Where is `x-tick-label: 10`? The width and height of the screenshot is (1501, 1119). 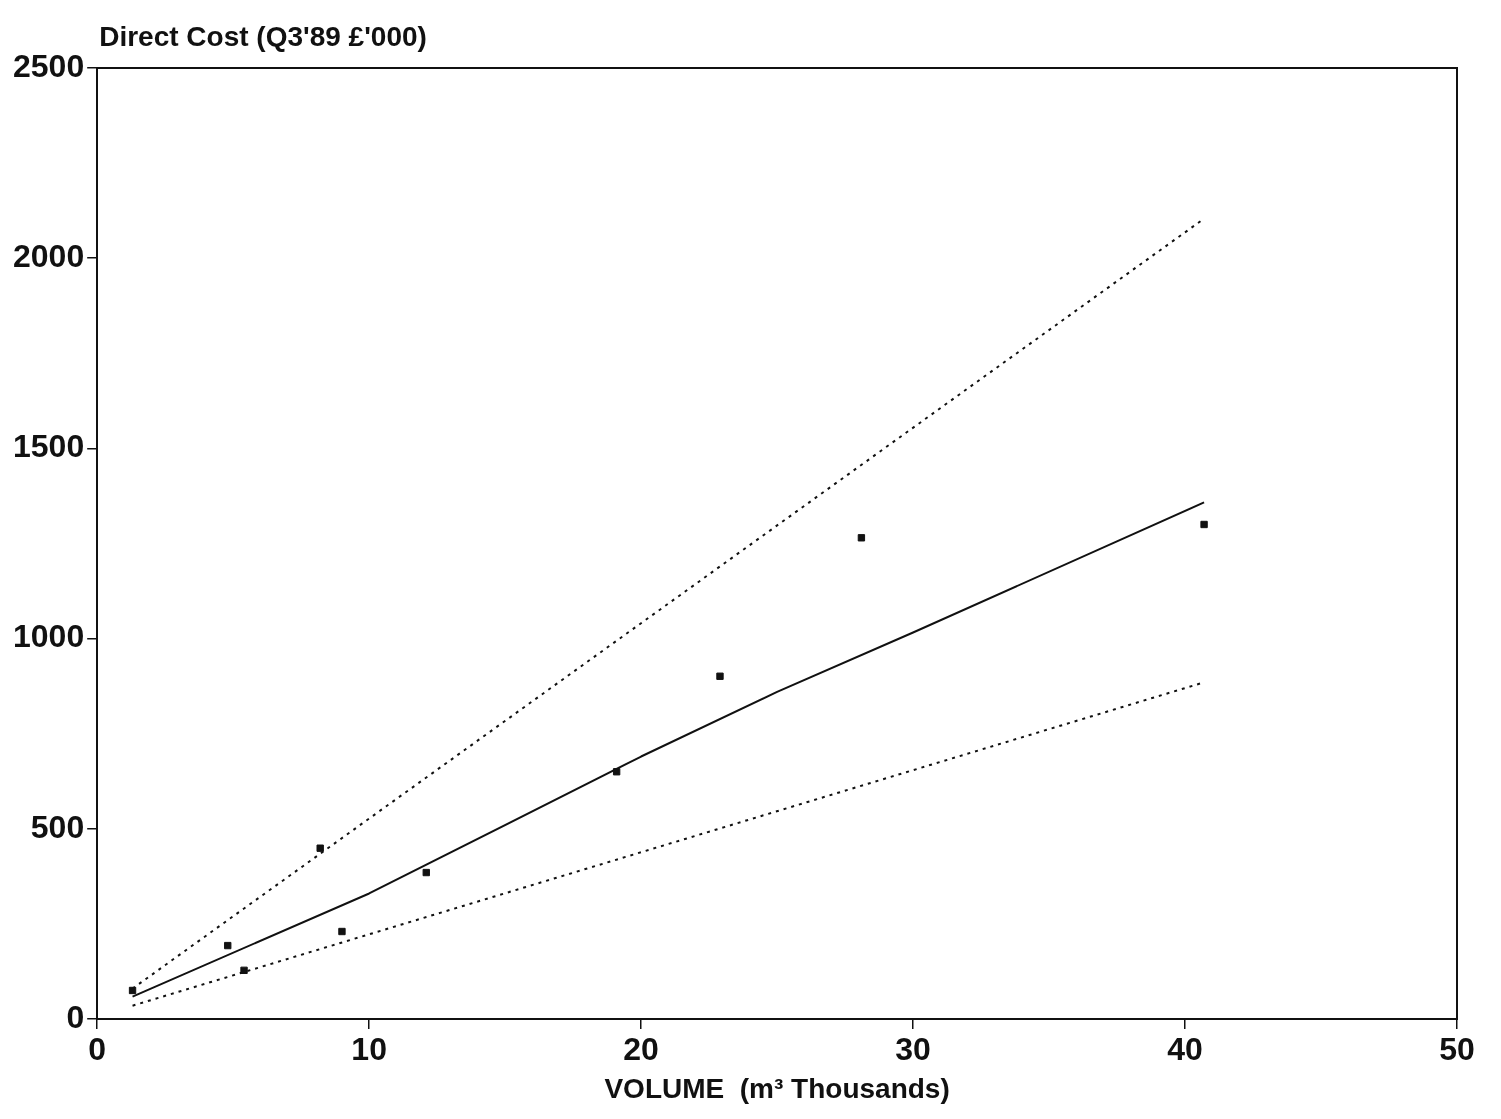
x-tick-label: 10 is located at coordinates (369, 1049).